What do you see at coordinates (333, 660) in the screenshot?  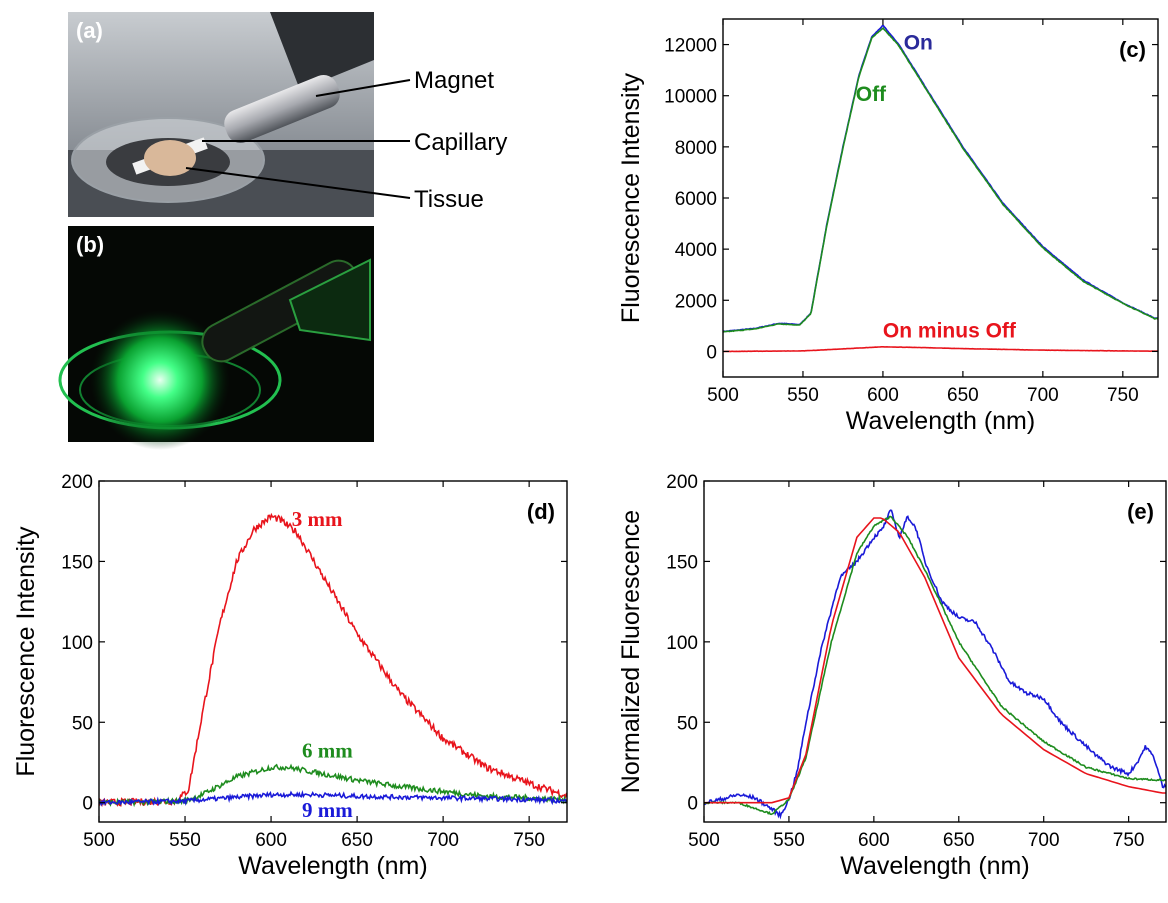 I see `series-group-d` at bounding box center [333, 660].